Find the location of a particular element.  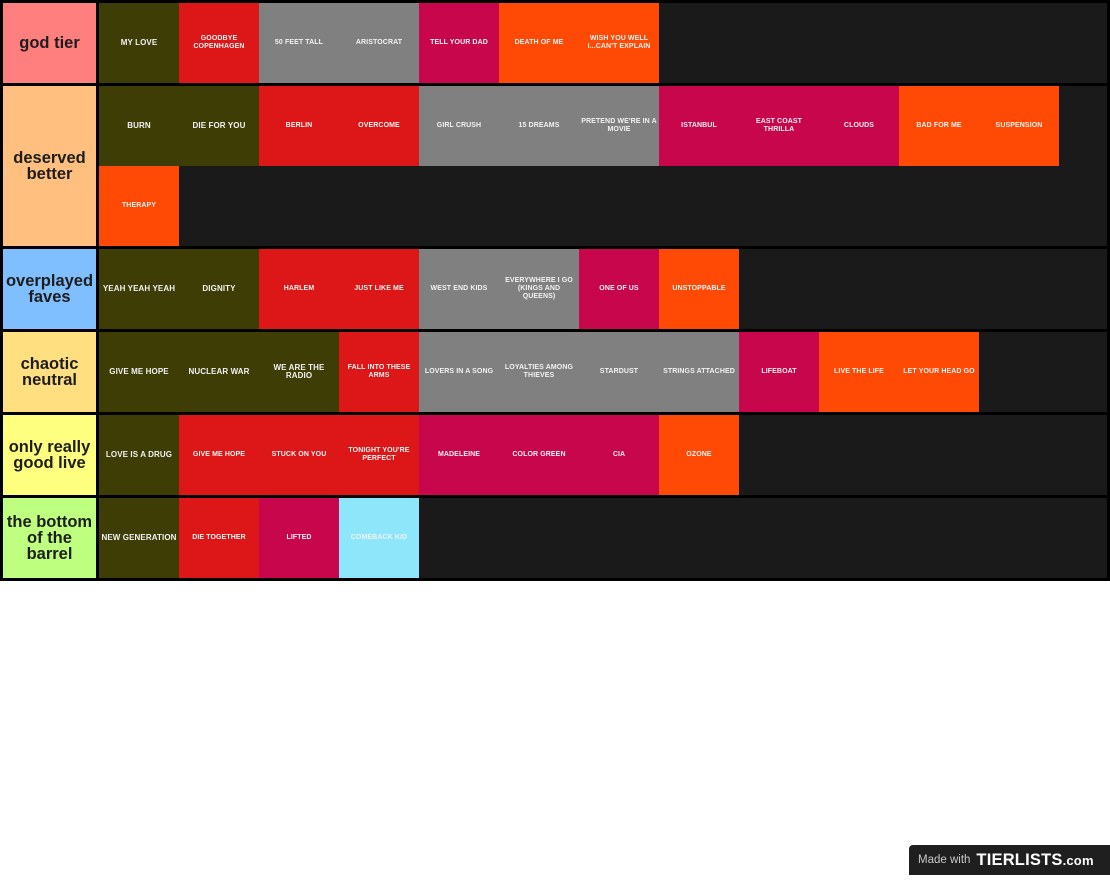

song-tile: ISTANBUL is located at coordinates (699, 126).